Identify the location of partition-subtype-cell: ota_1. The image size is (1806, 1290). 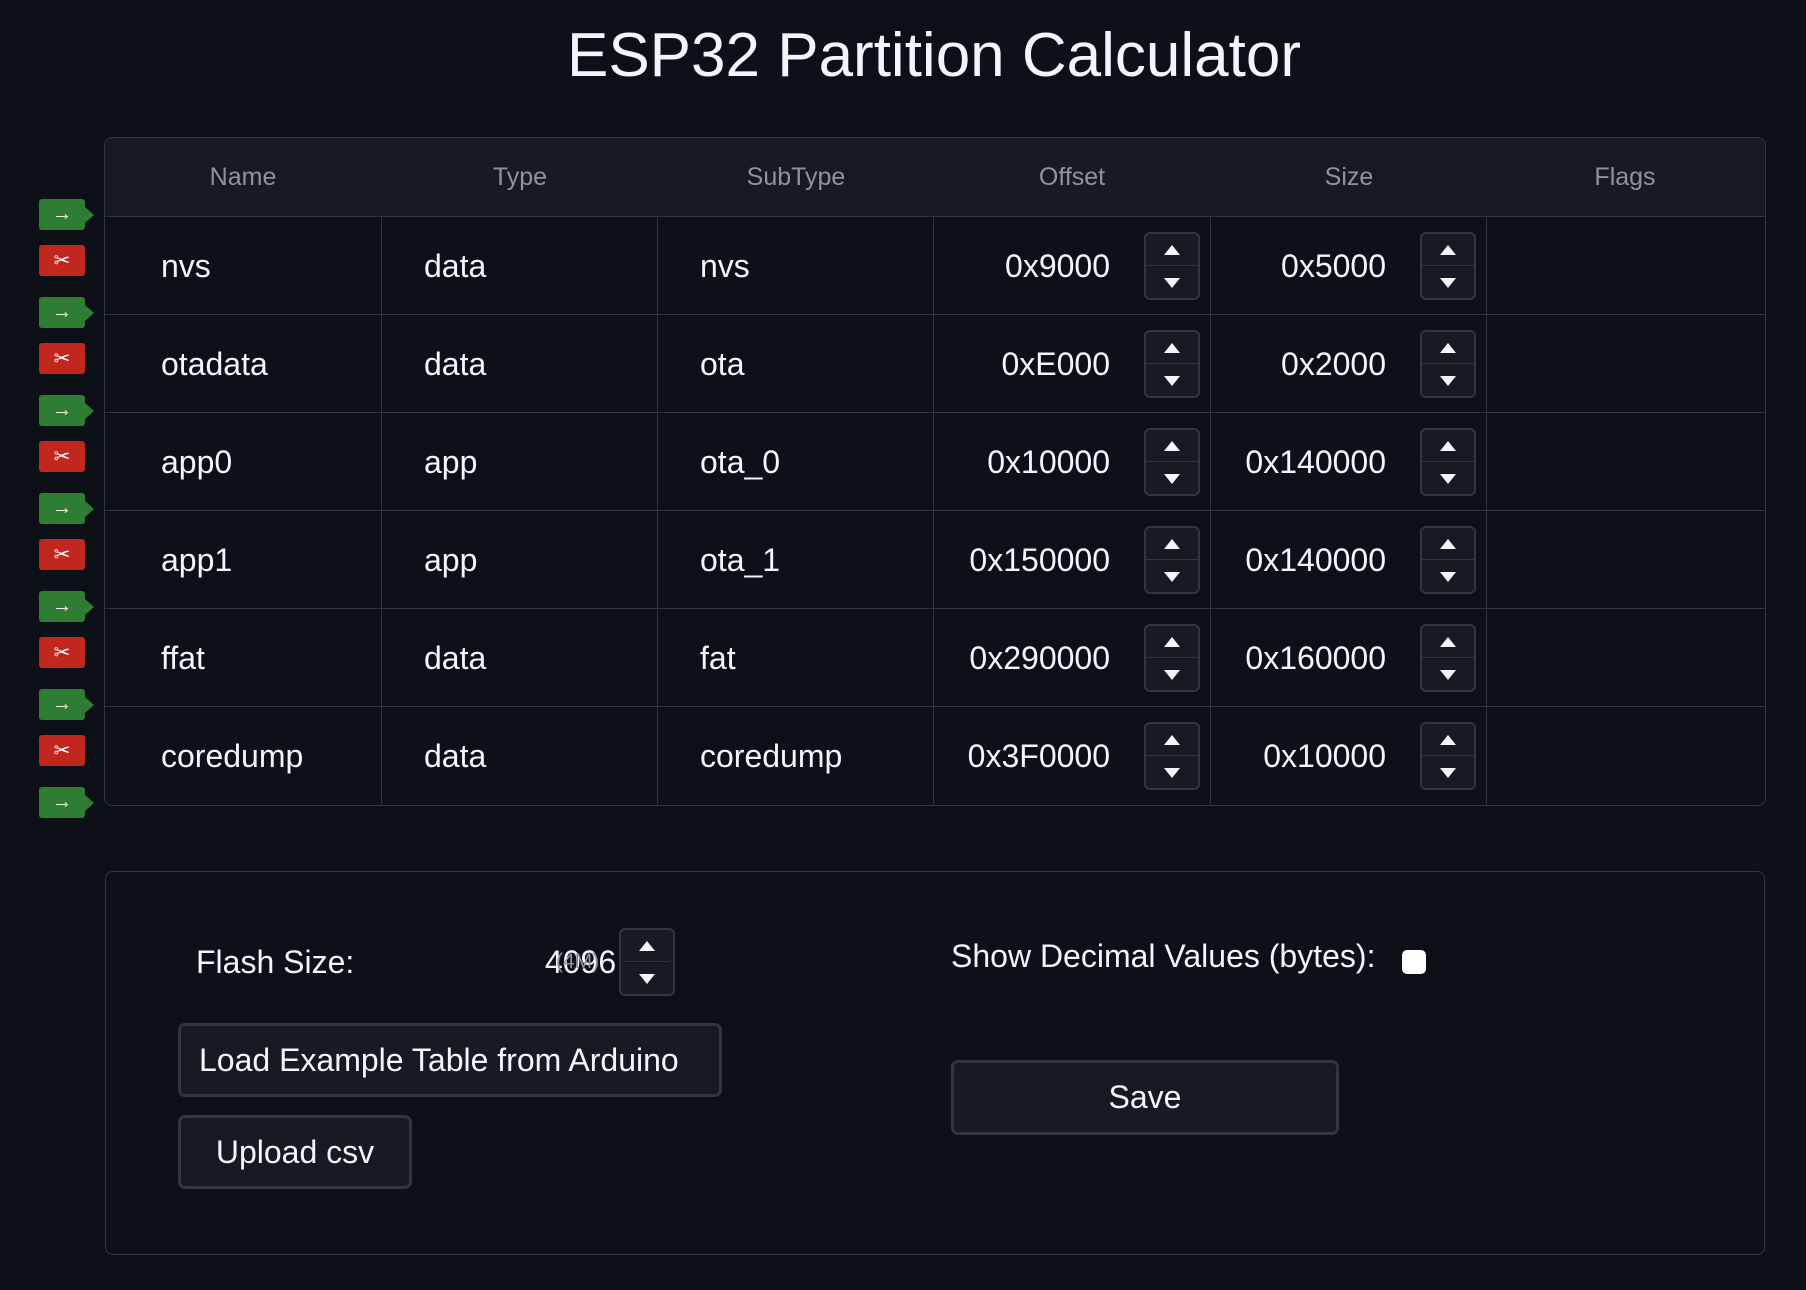
(796, 560).